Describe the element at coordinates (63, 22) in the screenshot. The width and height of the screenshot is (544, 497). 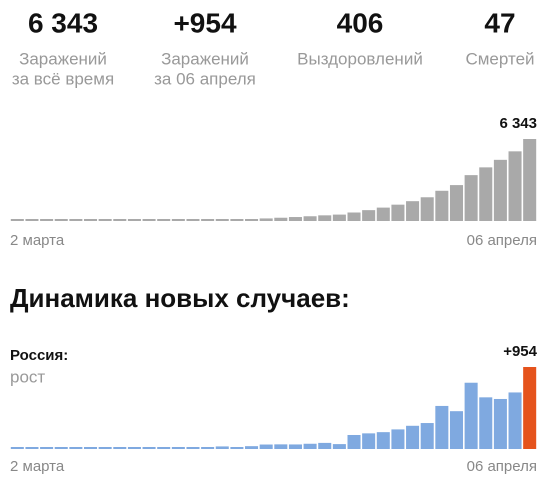
I see `stat-value: 6 343` at that location.